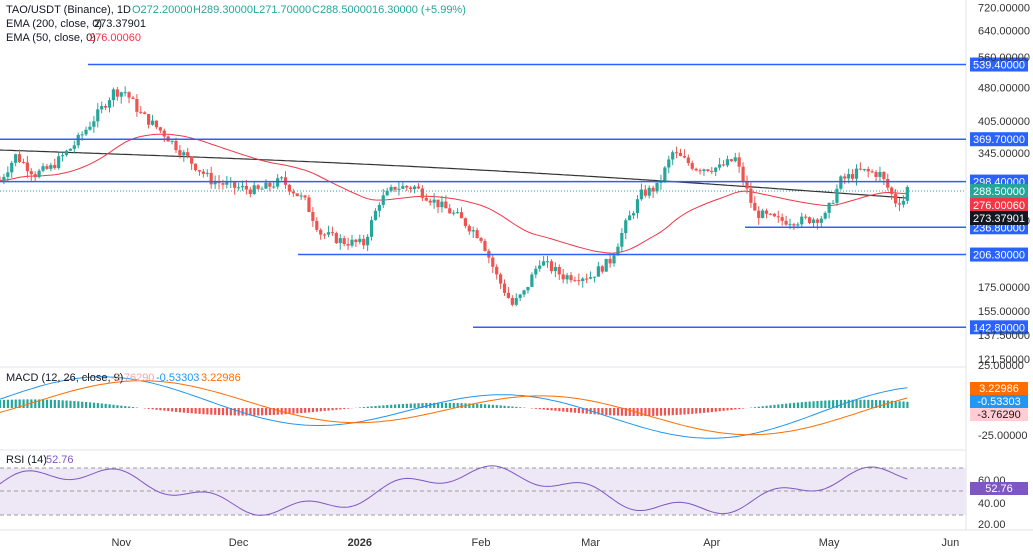 This screenshot has height=558, width=1033. I want to click on price-tag-ema200: 273.37901, so click(999, 218).